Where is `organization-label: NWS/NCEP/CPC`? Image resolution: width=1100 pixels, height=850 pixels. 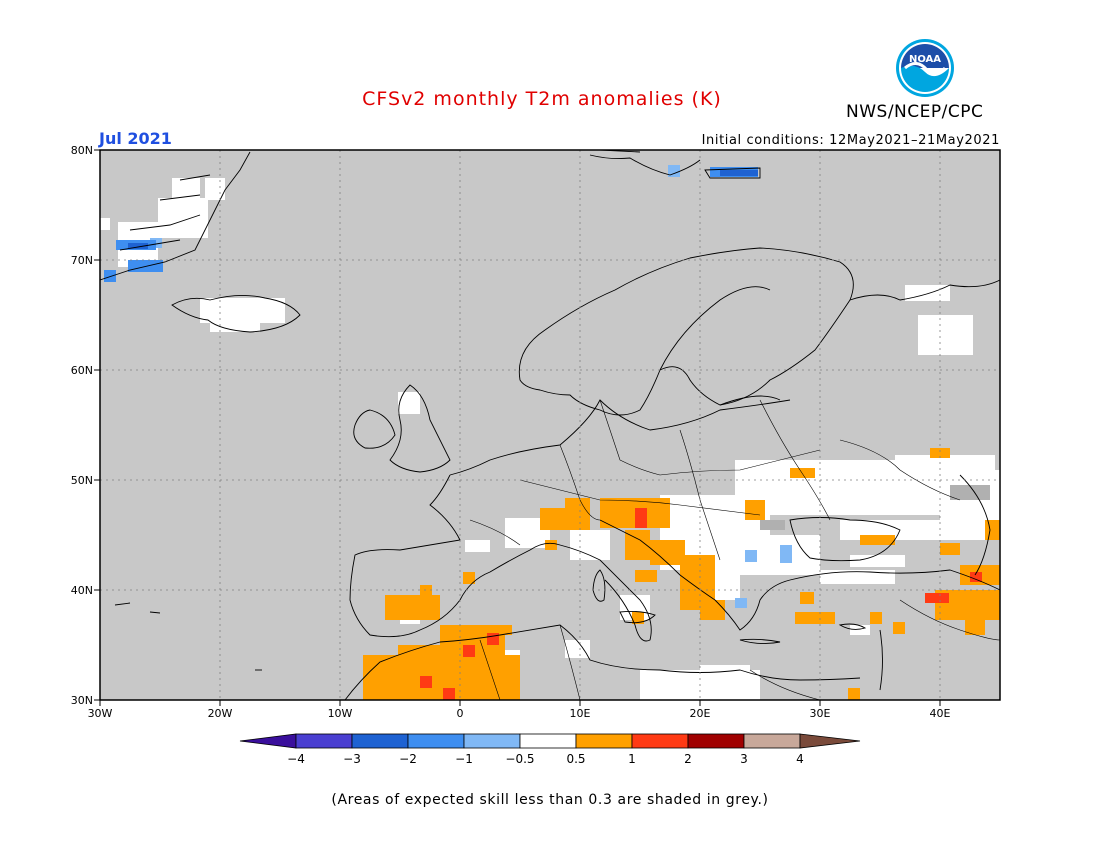 organization-label: NWS/NCEP/CPC is located at coordinates (915, 112).